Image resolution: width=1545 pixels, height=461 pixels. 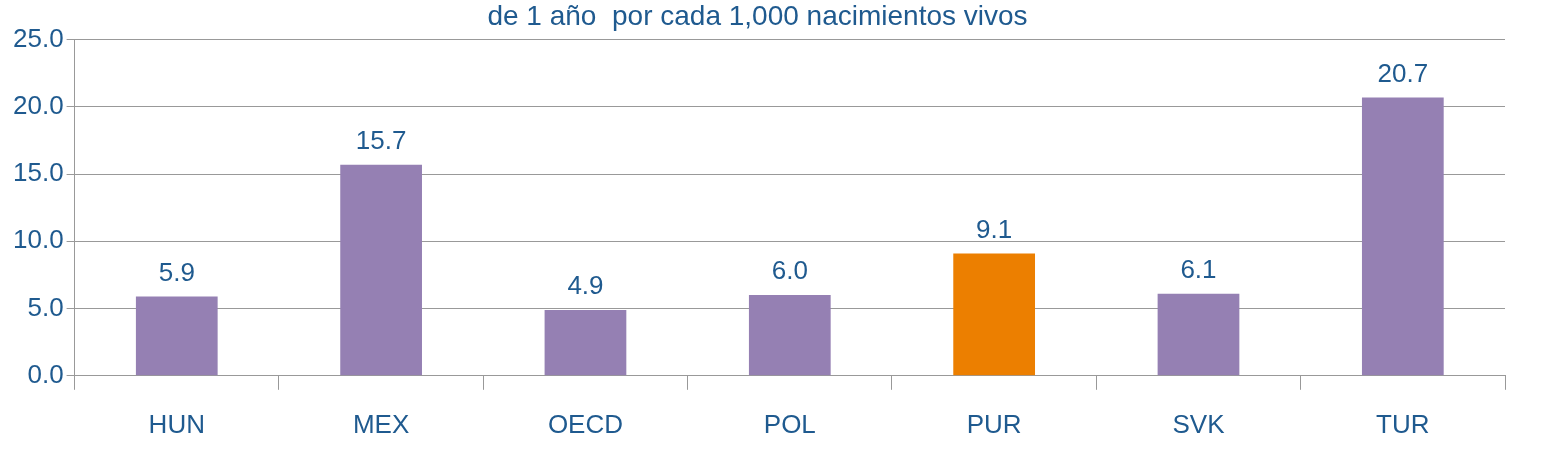 I want to click on data-label: 15.7, so click(x=381, y=139).